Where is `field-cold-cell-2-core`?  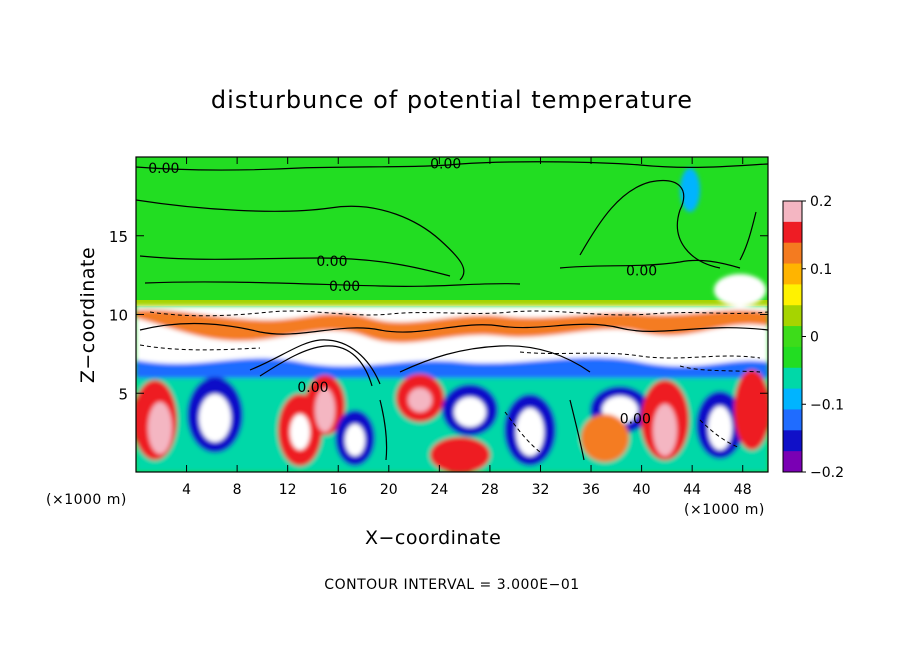
field-cold-cell-2-core is located at coordinates (355, 440).